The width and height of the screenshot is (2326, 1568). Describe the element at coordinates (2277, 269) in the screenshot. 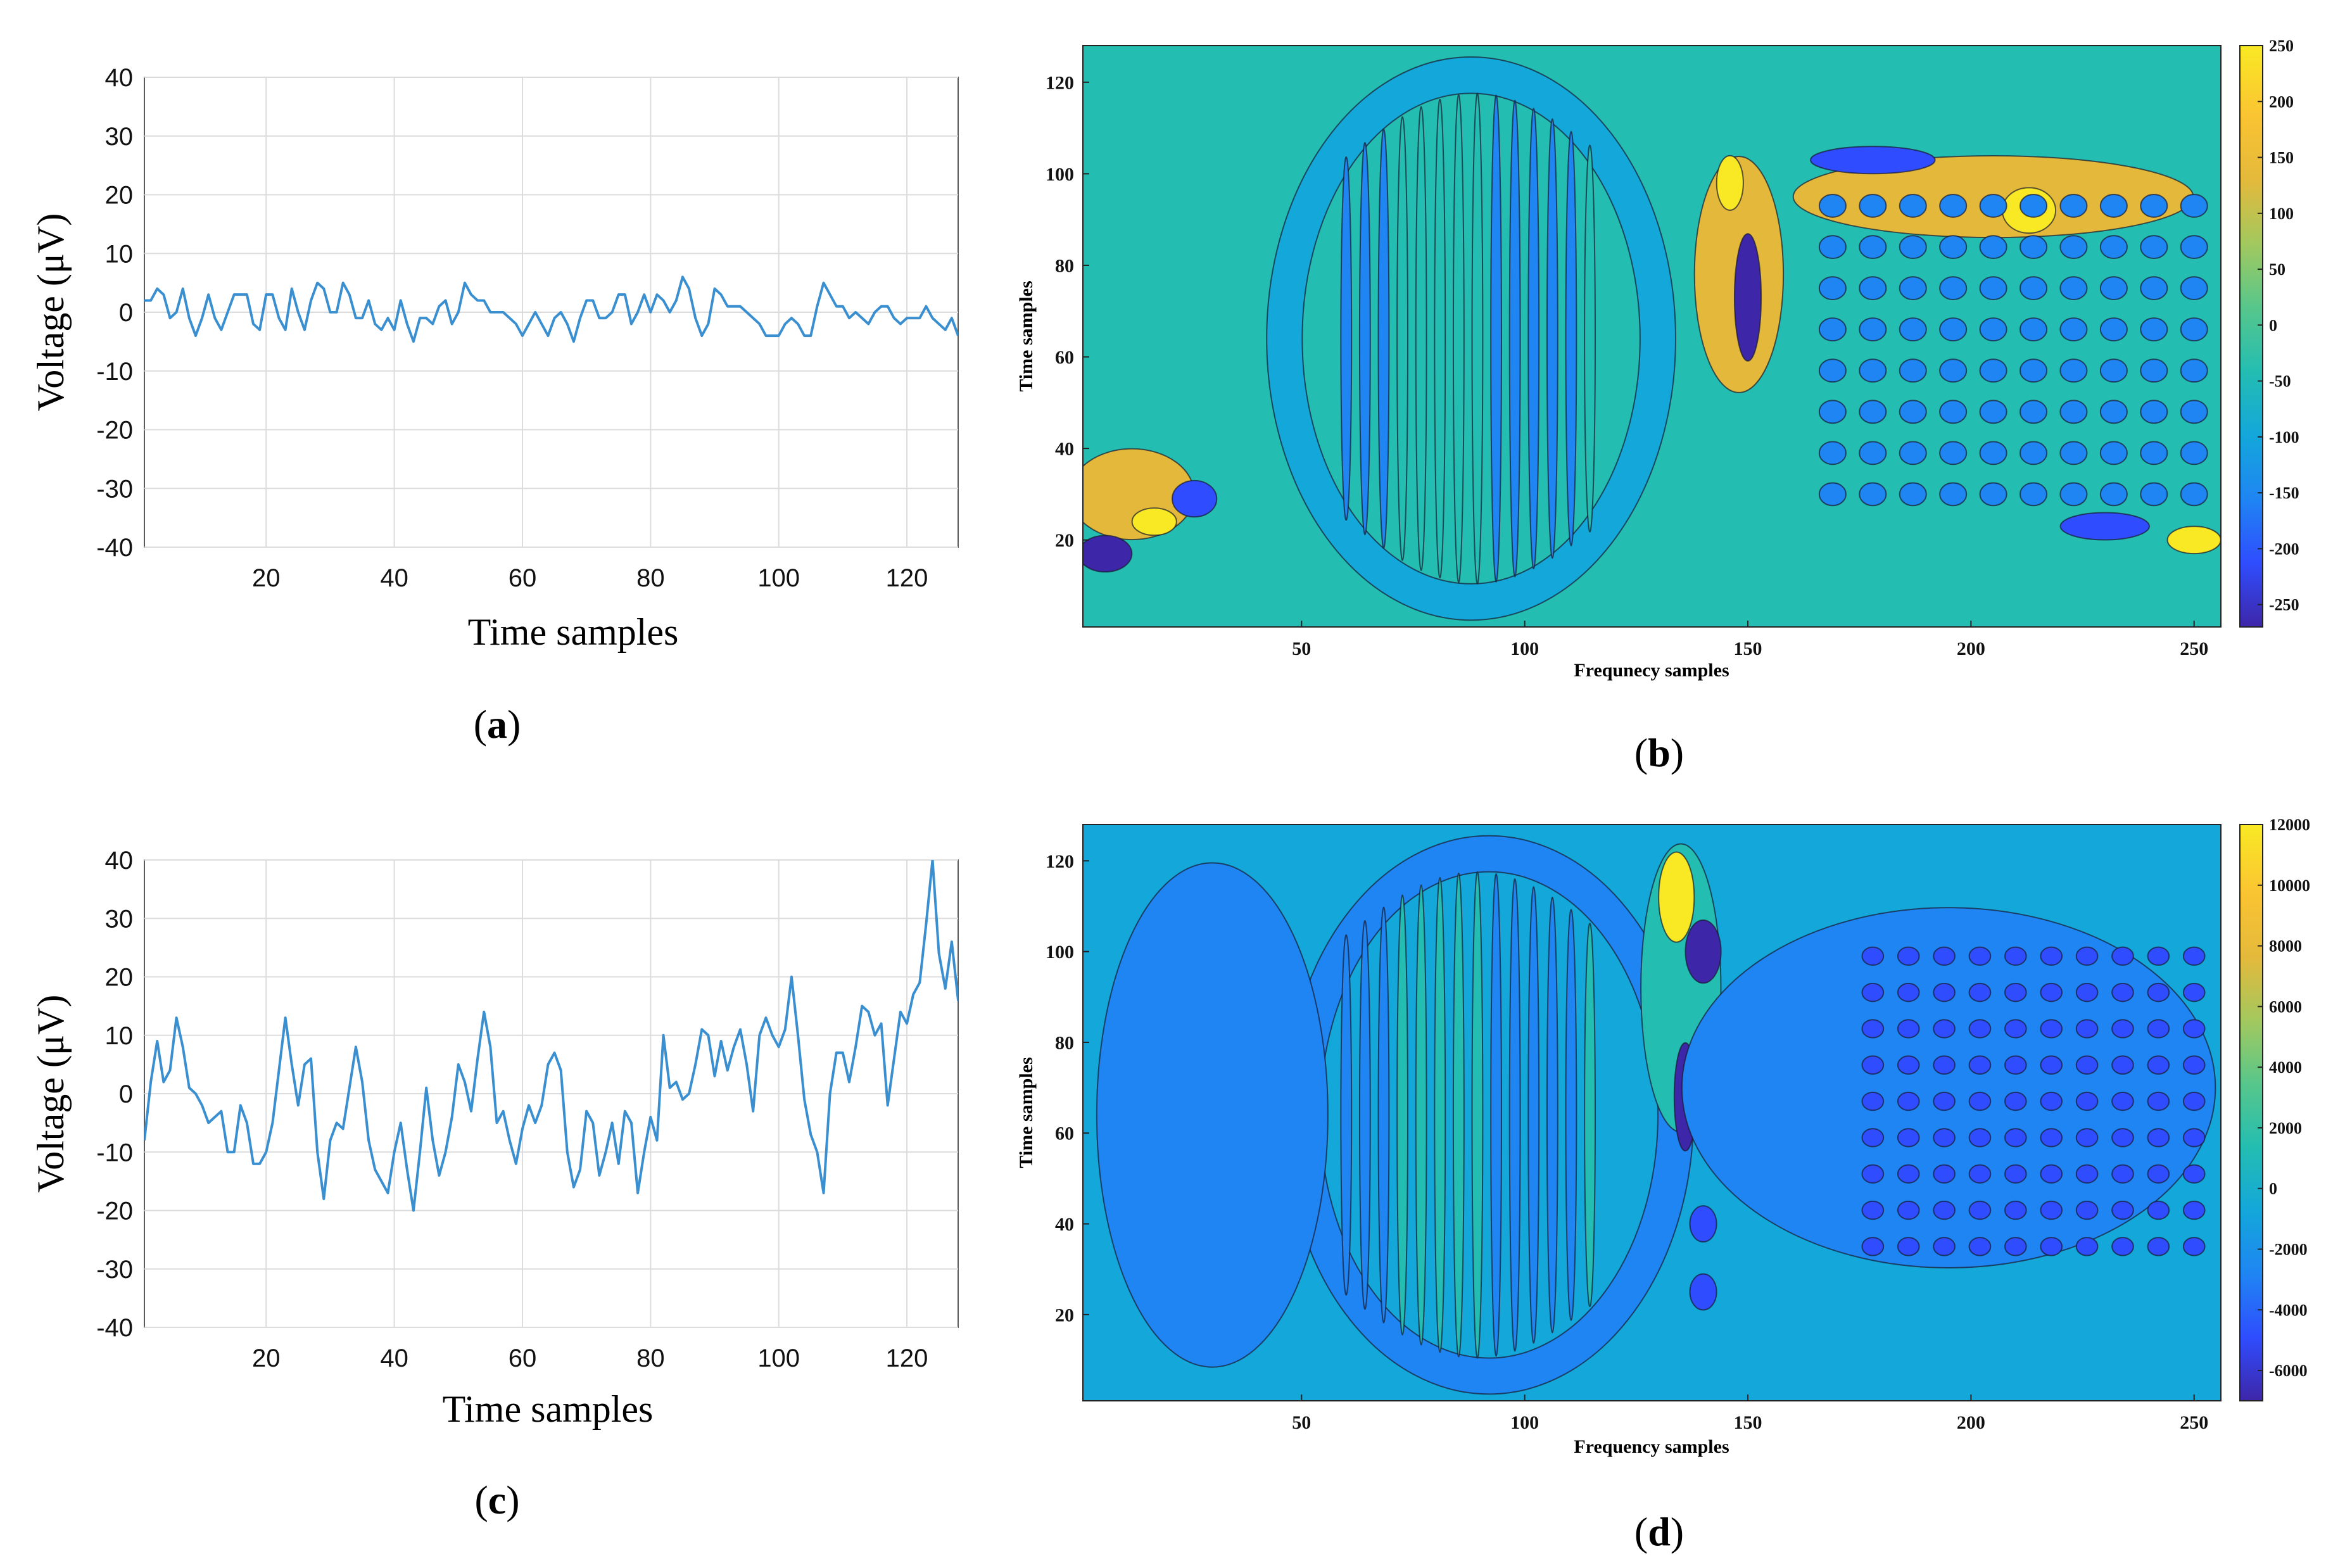

I see `colorbar-tick-label: 50` at that location.